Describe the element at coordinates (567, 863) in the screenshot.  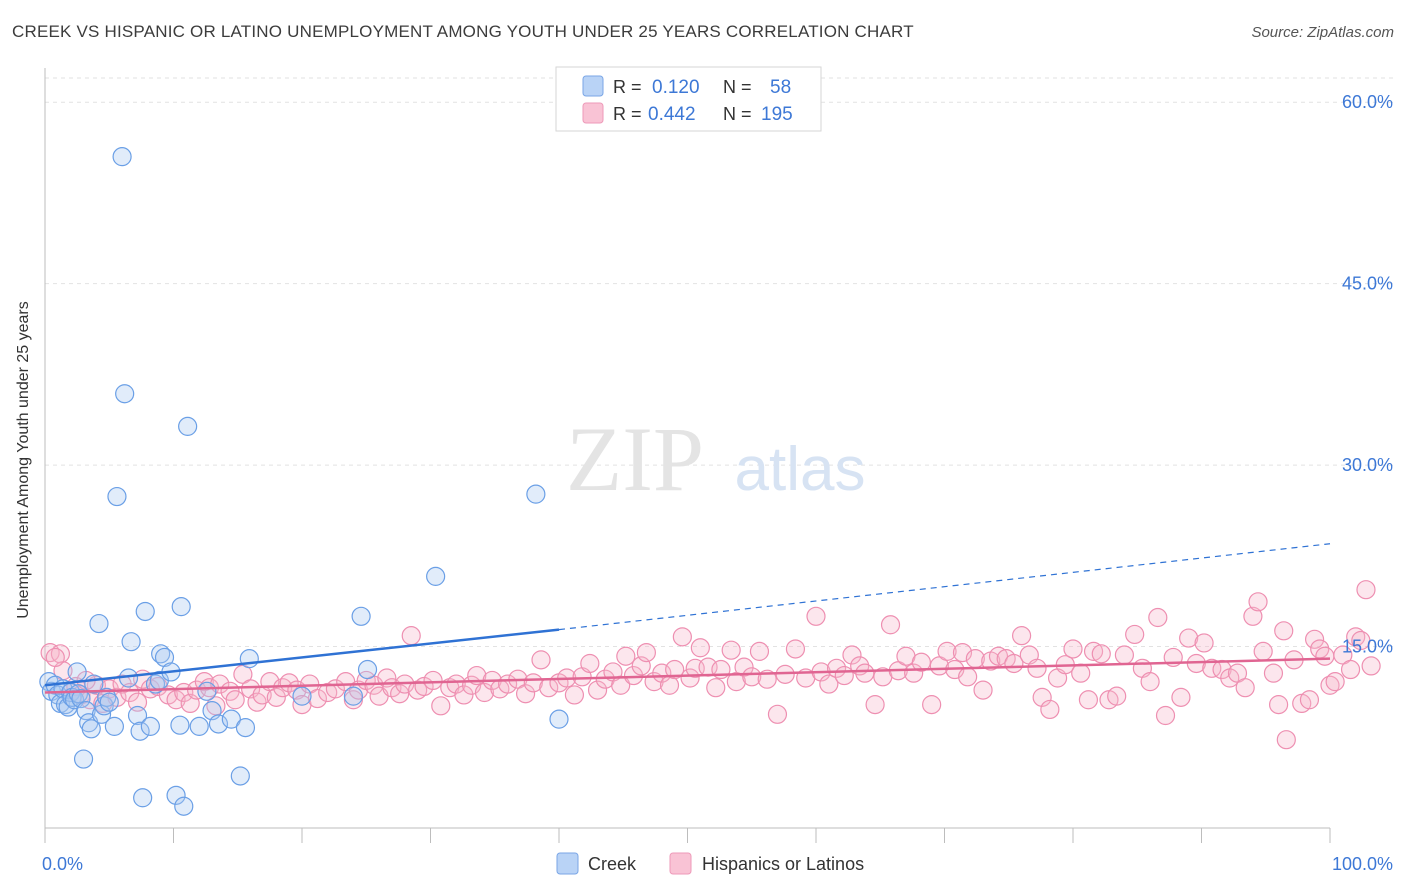
I see `legend-bottom-swatch-creek` at that location.